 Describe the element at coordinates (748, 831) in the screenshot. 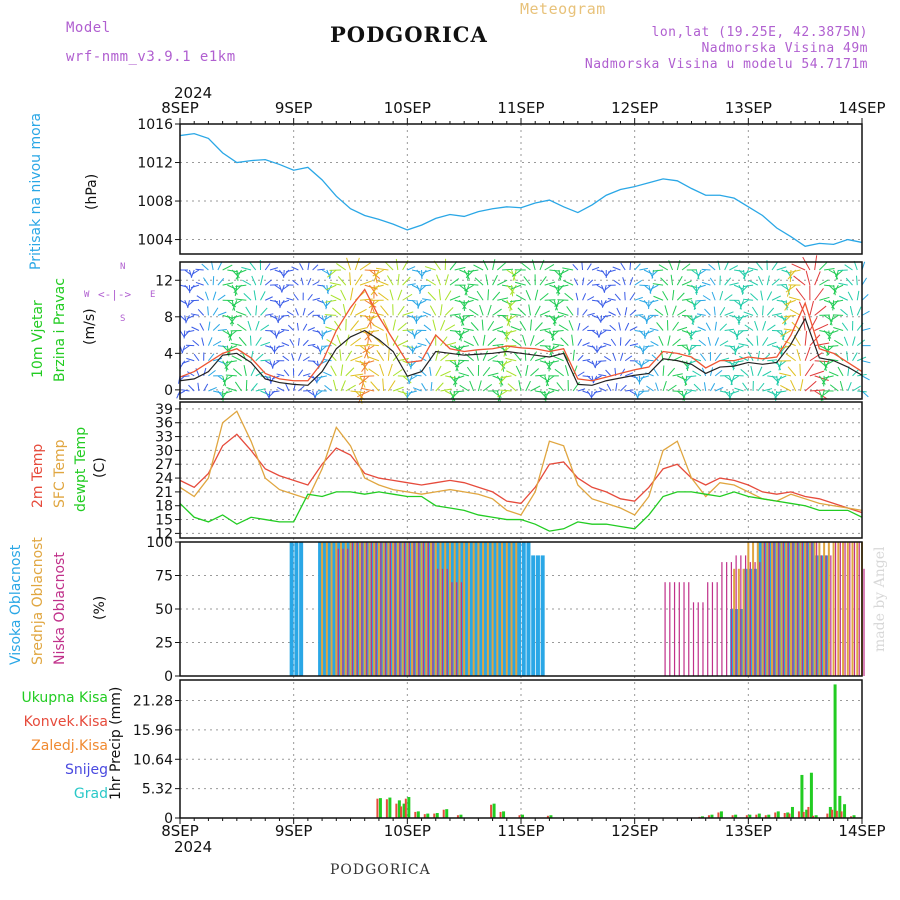

I see `bottom-day-label: 13SEP` at that location.